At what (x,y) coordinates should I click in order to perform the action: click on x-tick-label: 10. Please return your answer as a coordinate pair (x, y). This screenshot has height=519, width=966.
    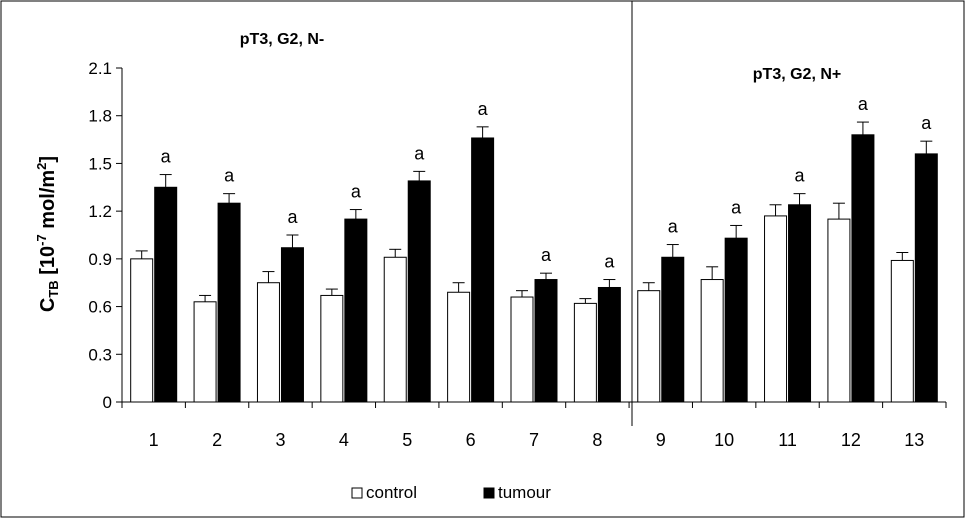
    Looking at the image, I should click on (724, 440).